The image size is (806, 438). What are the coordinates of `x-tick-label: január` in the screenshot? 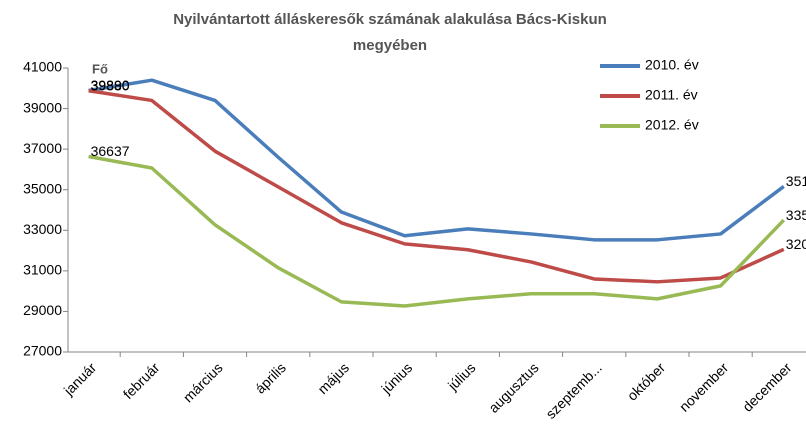 It's located at (80, 379).